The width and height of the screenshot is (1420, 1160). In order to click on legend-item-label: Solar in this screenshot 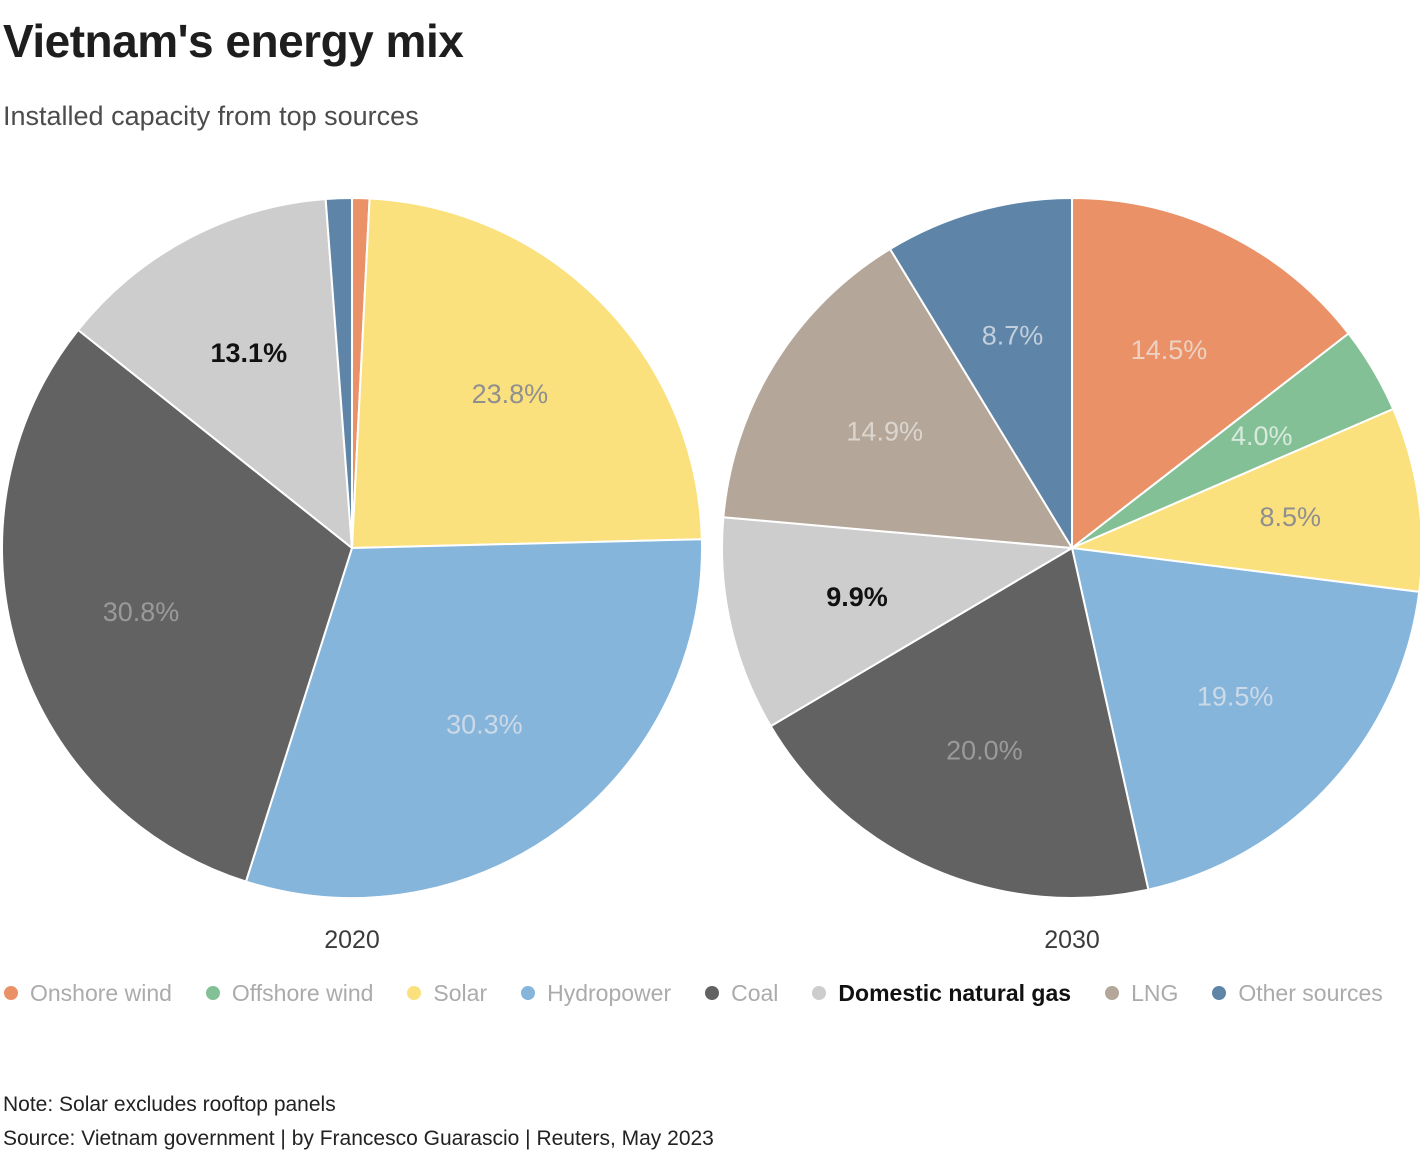, I will do `click(460, 992)`.